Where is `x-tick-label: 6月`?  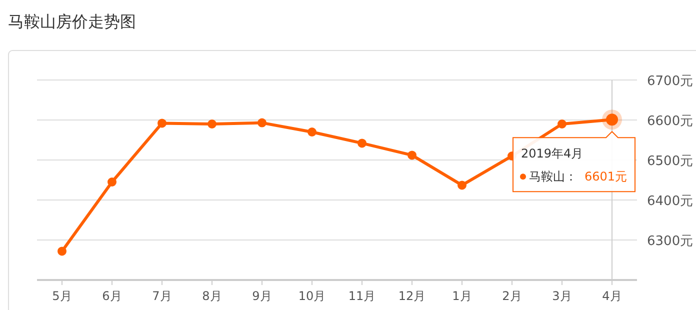
x-tick-label: 6月 is located at coordinates (112, 296).